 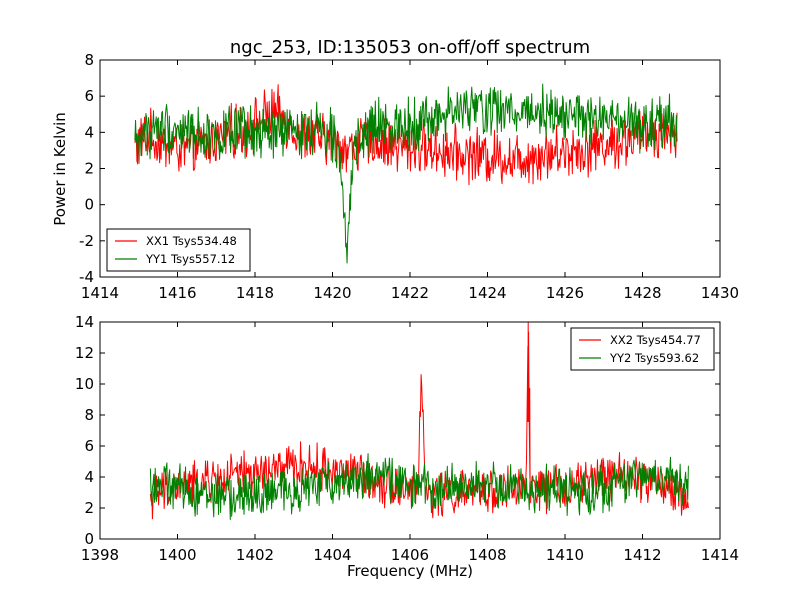 What do you see at coordinates (255, 555) in the screenshot?
I see `x-tick-label: 1402` at bounding box center [255, 555].